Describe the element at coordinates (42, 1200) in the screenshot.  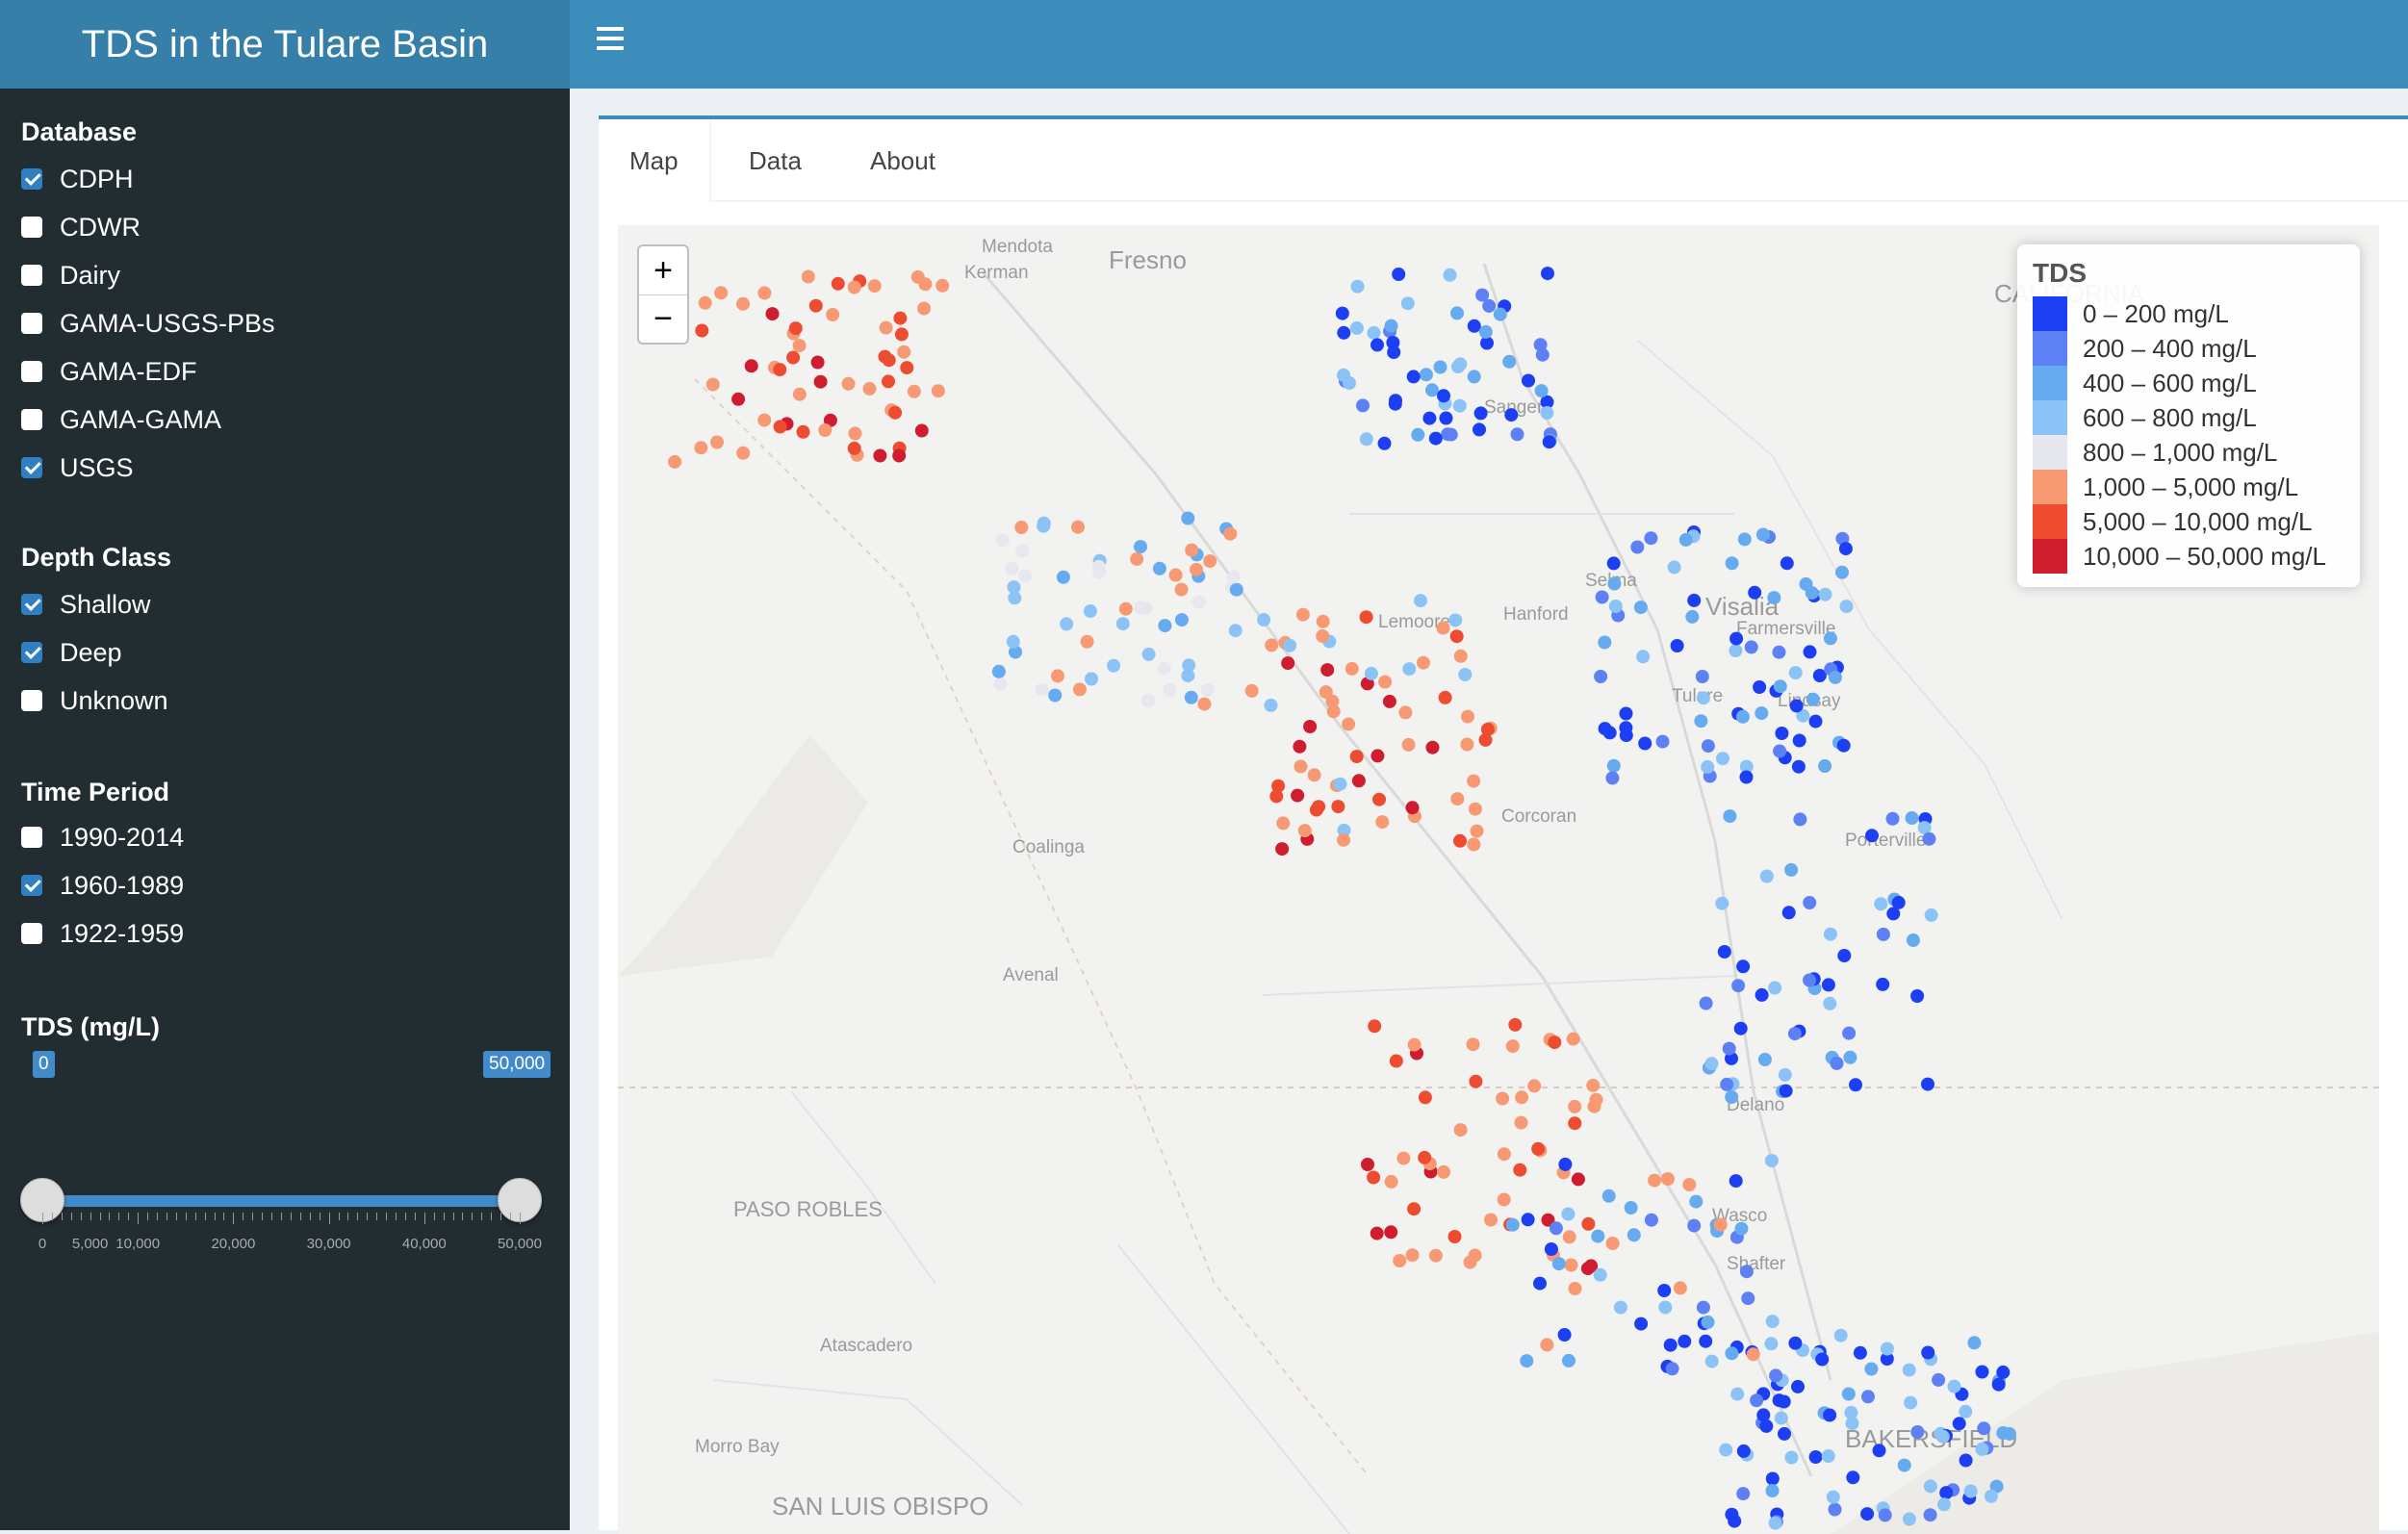
I see `slider-low-handle` at that location.